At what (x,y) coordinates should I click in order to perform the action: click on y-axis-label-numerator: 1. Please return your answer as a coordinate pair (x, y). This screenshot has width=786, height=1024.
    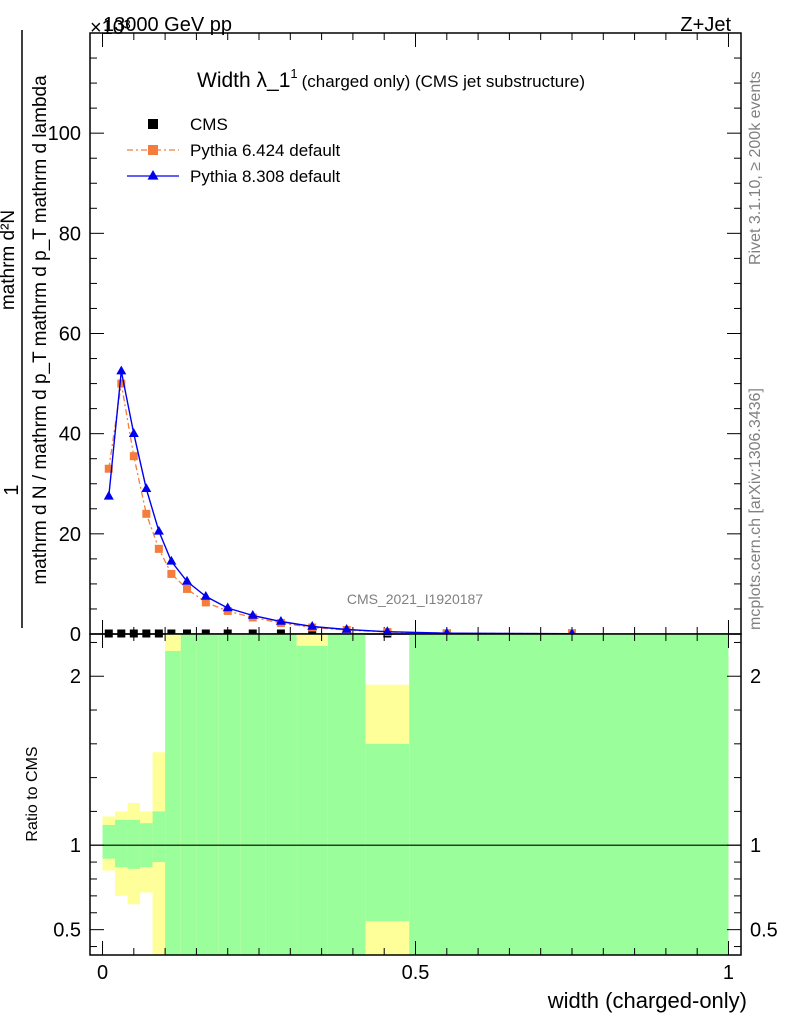
    Looking at the image, I should click on (12, 489).